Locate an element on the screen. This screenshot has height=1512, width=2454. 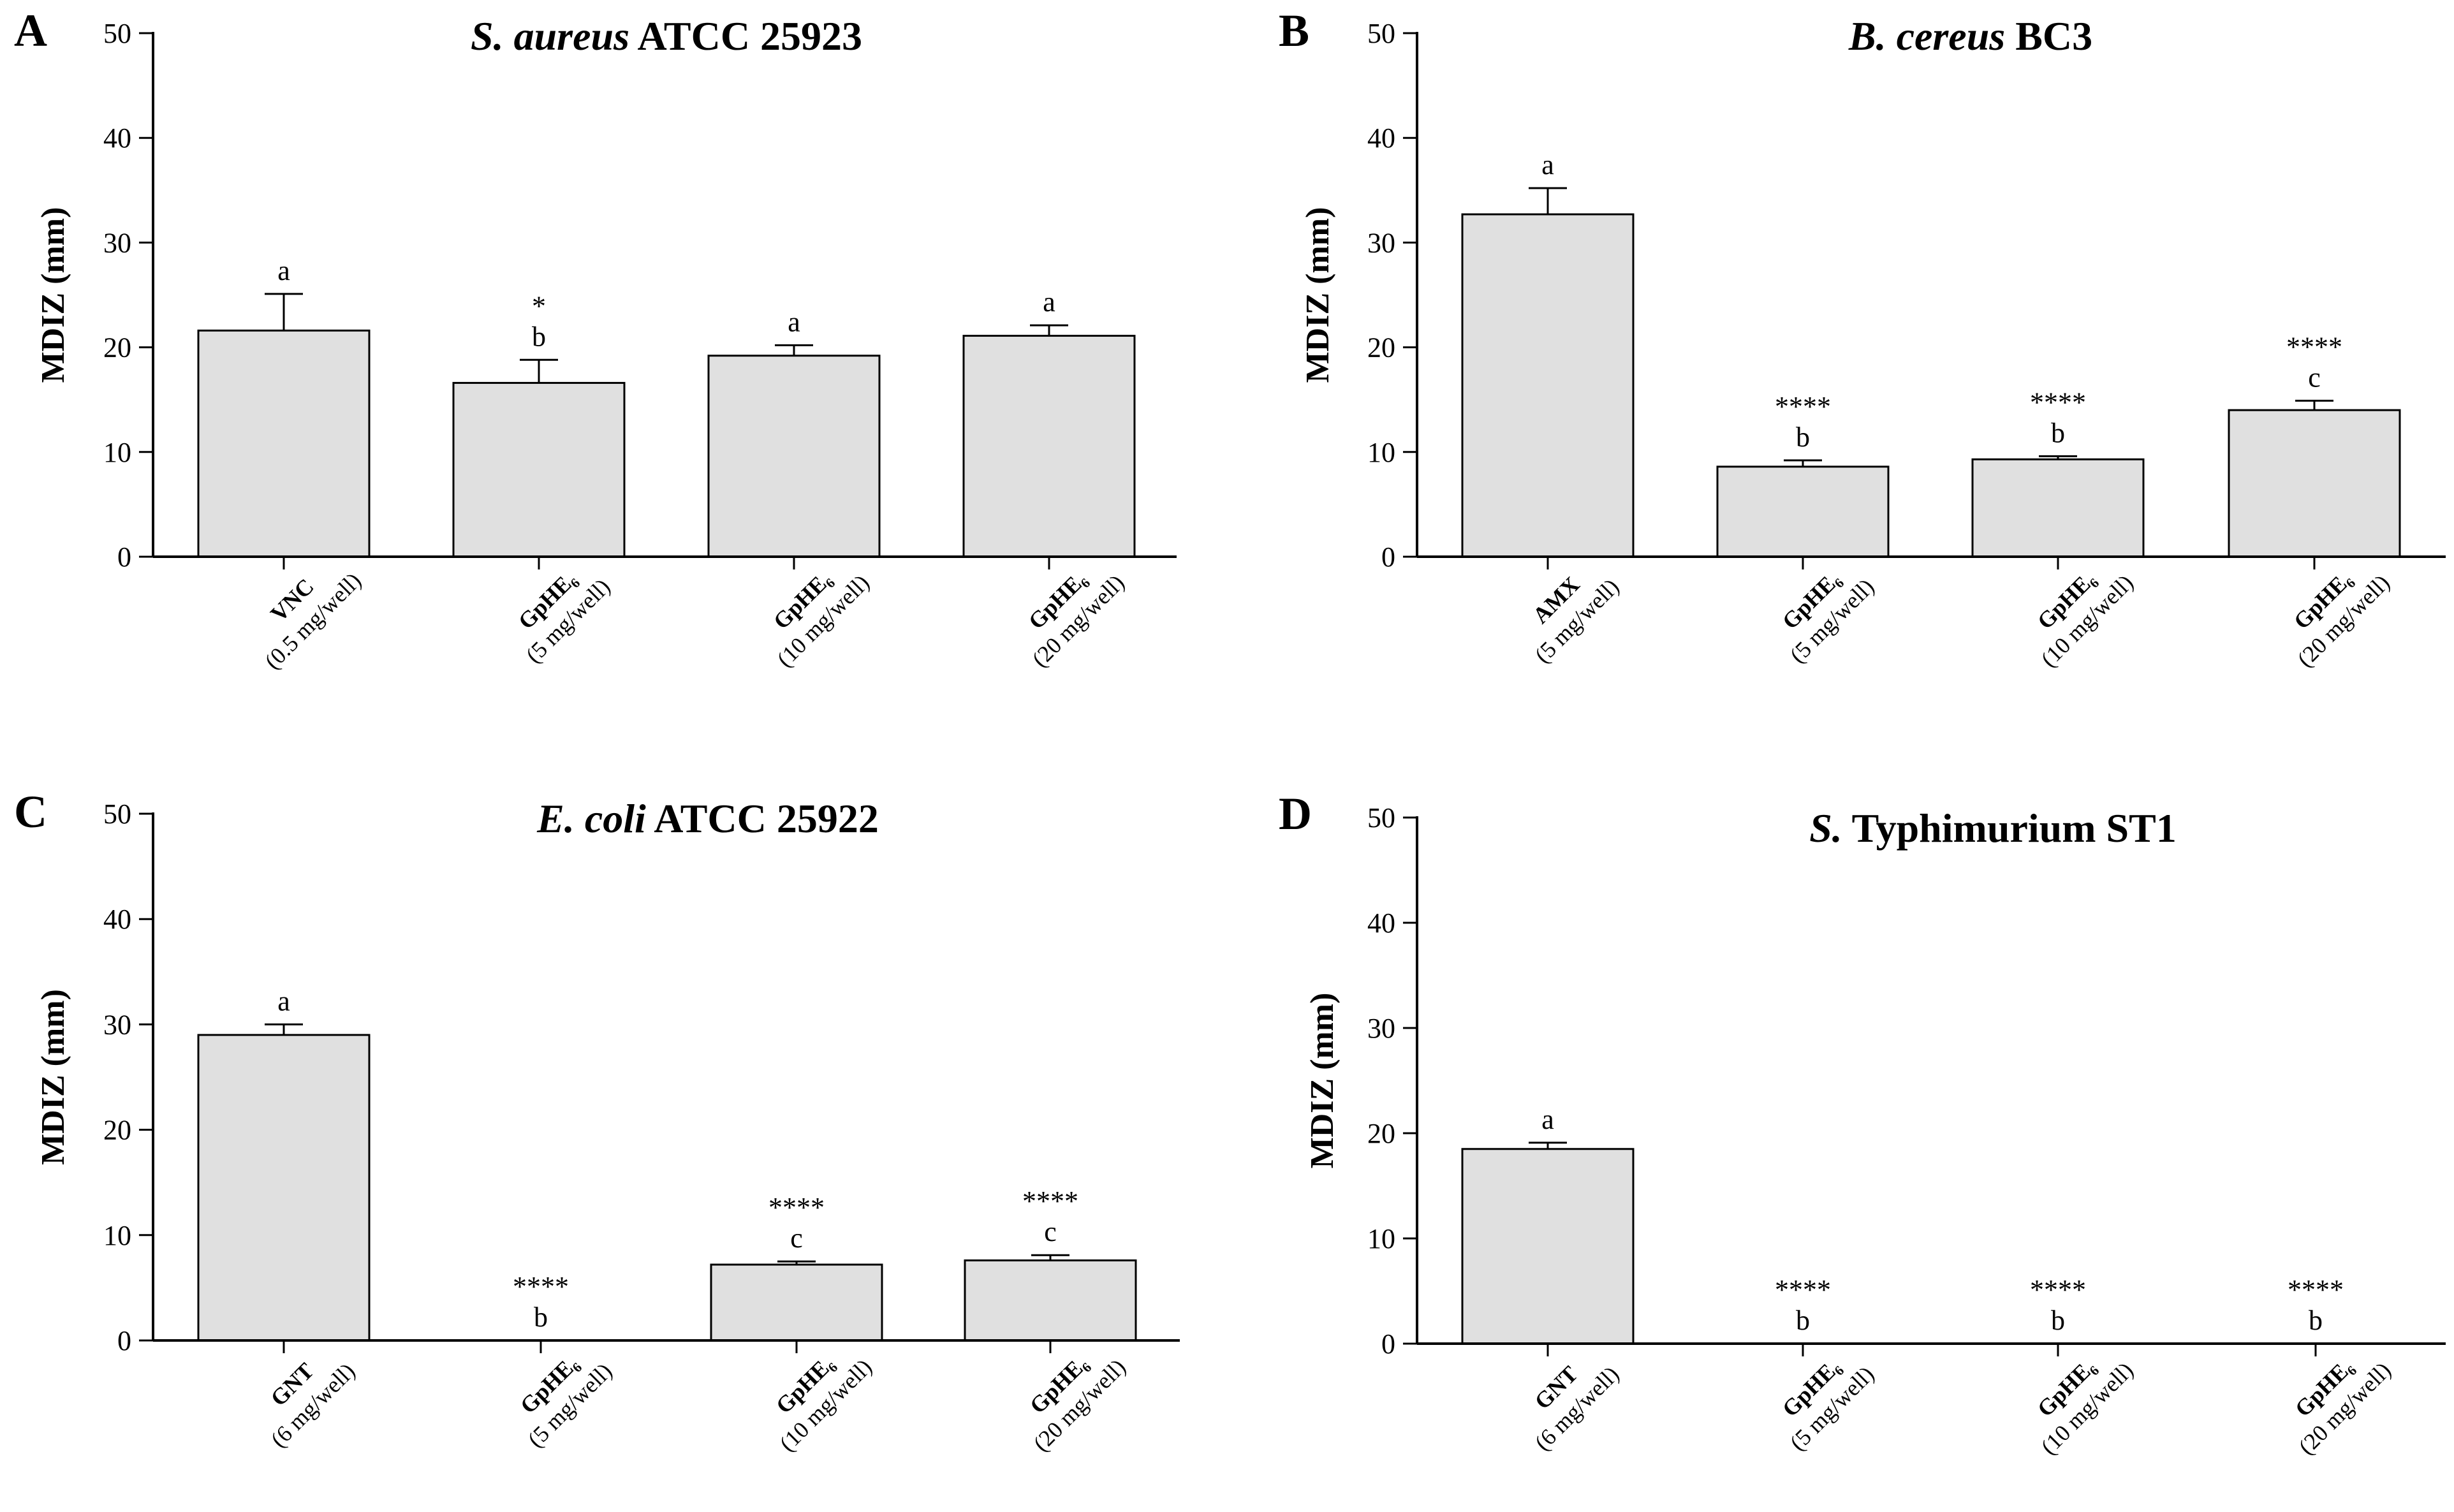
x-tick-label: AMX(5 mg/well) is located at coordinates (1575, 619).